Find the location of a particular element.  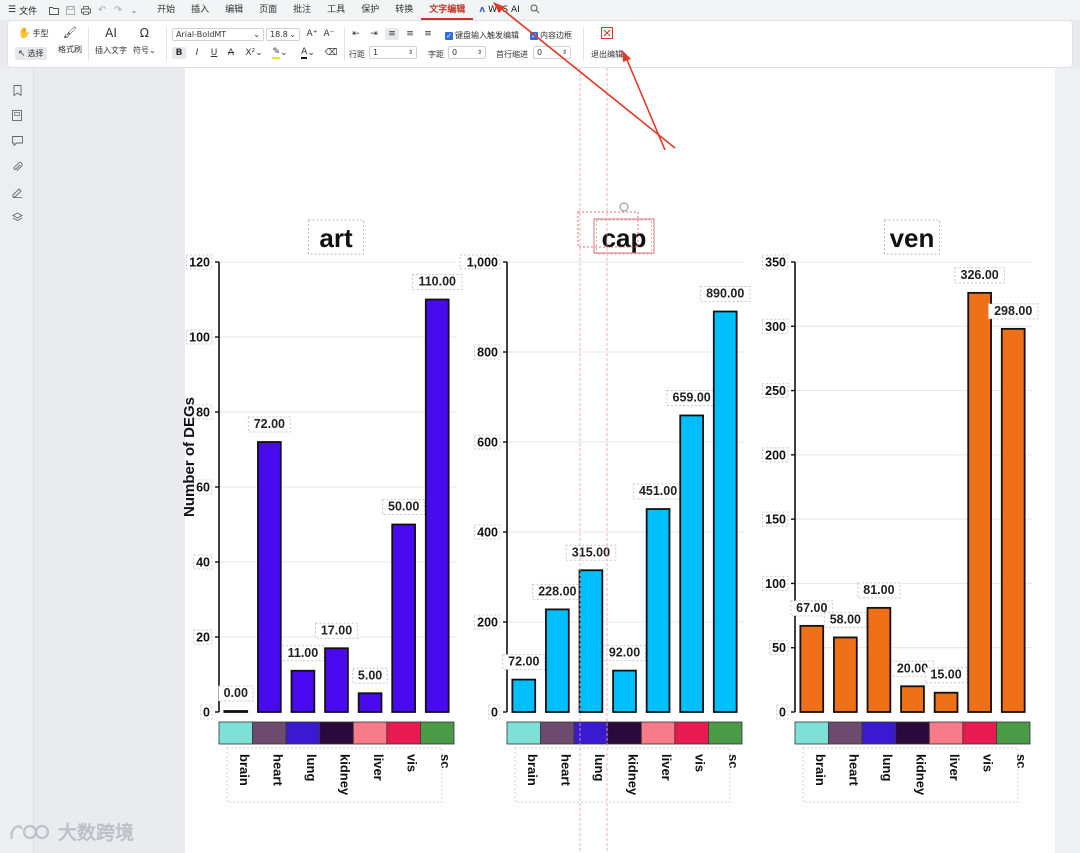

strikethrough-button: A is located at coordinates (231, 53).